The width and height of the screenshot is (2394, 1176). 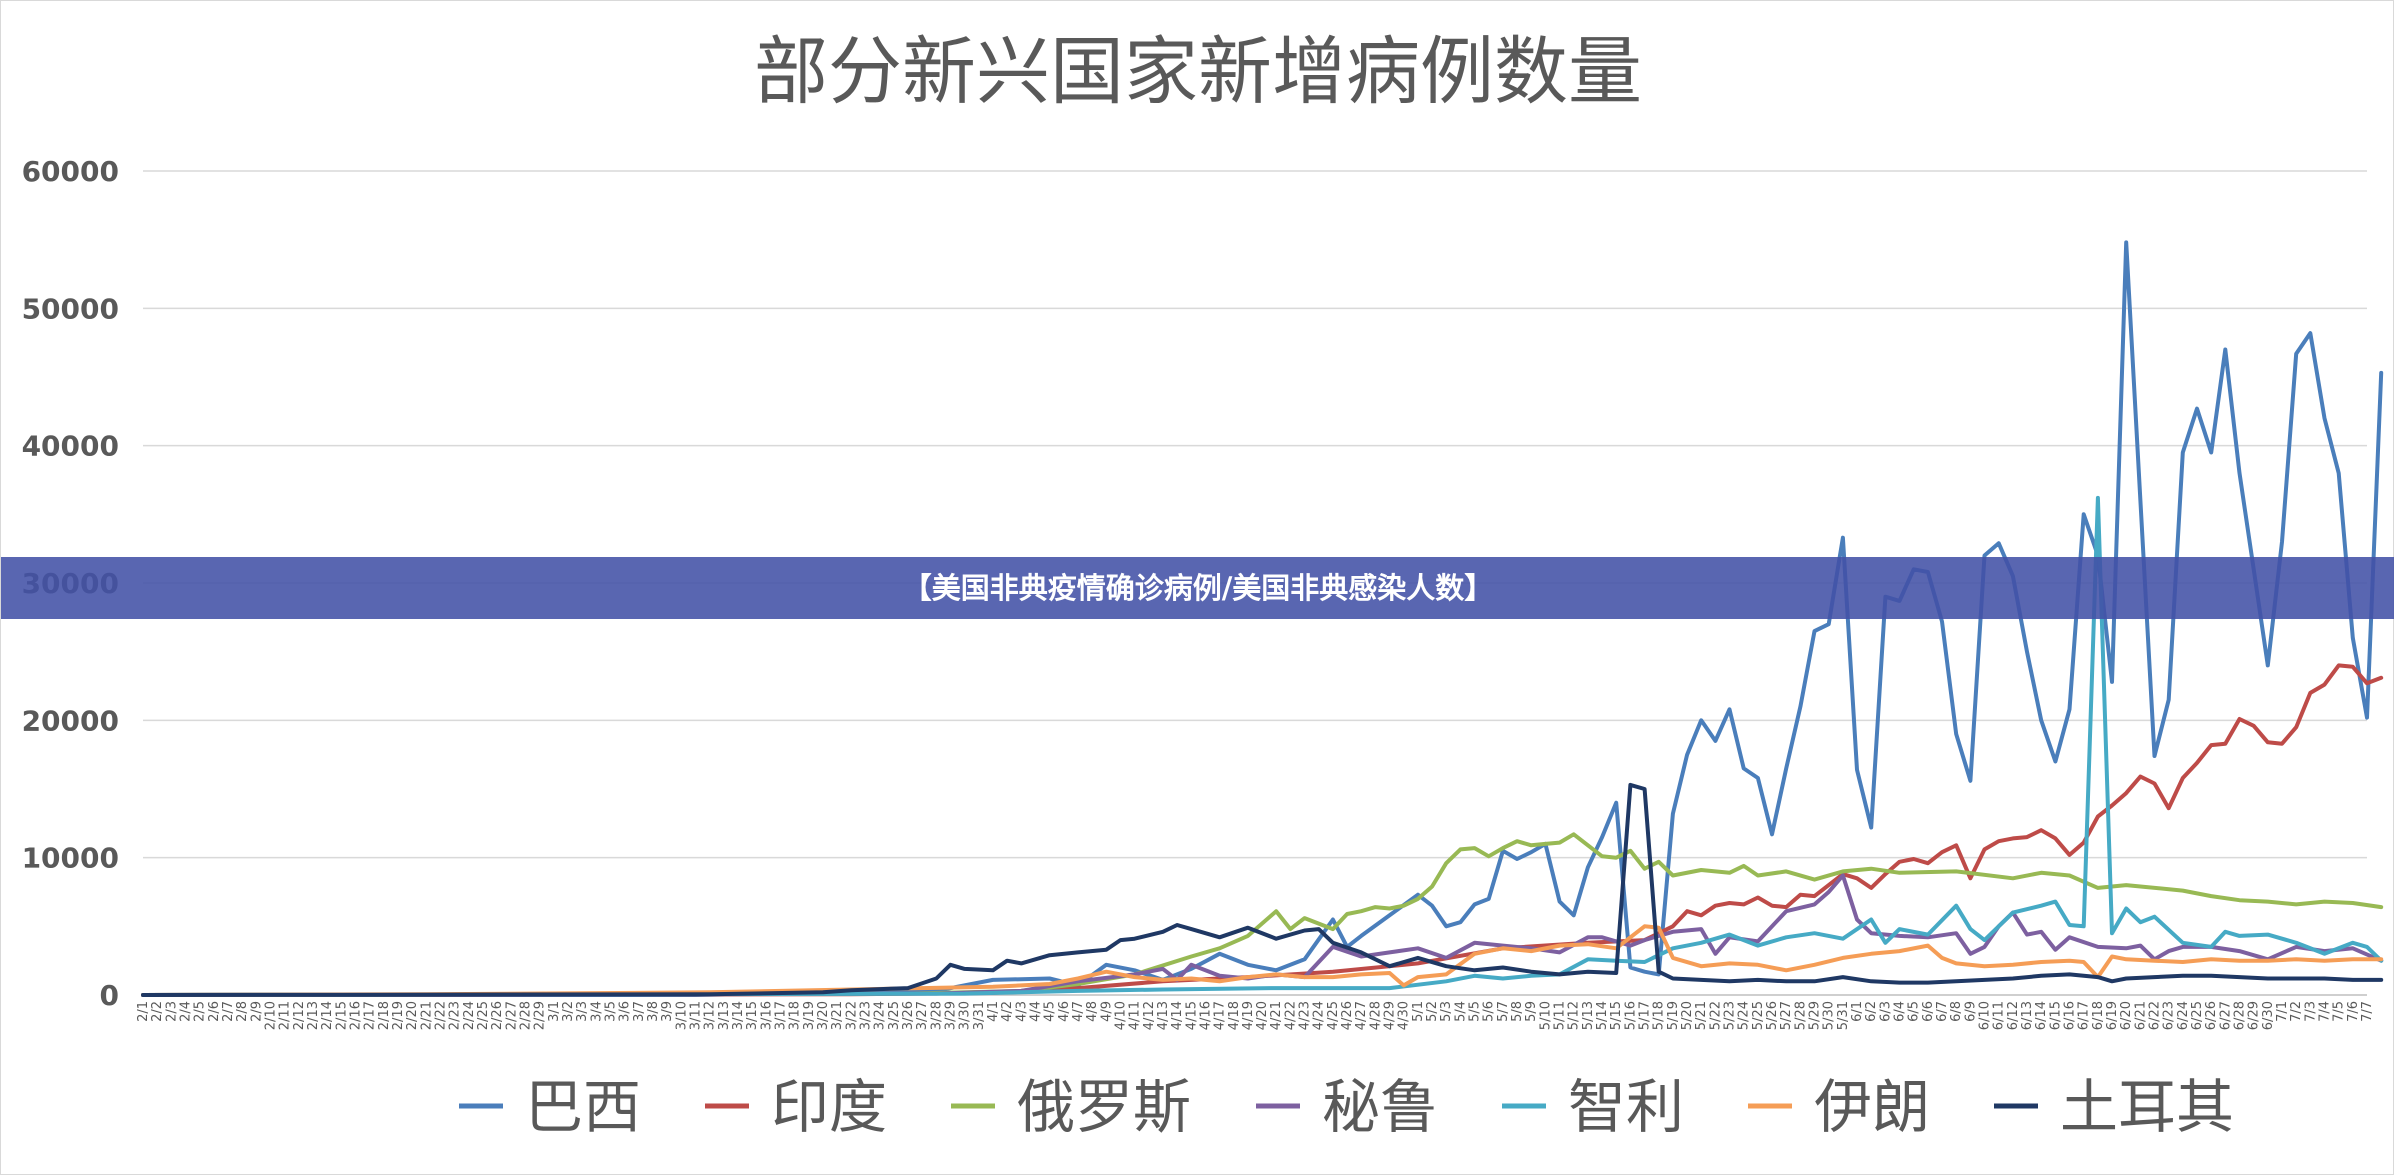 I want to click on x-tick-label: 7/6, so click(x=2353, y=1011).